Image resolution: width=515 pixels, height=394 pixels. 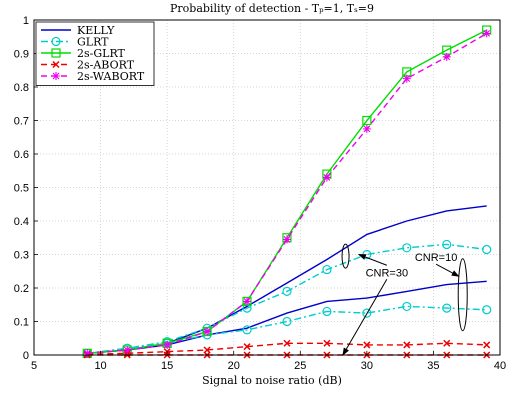 What do you see at coordinates (234, 366) in the screenshot?
I see `x-tick-label: 20` at bounding box center [234, 366].